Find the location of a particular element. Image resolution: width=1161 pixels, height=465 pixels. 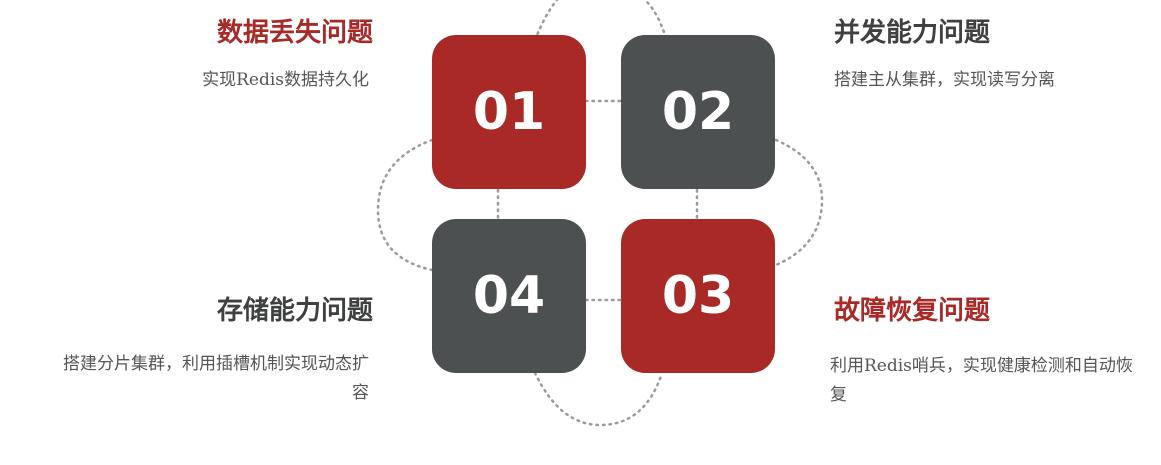

tile-number: 01 is located at coordinates (509, 112).